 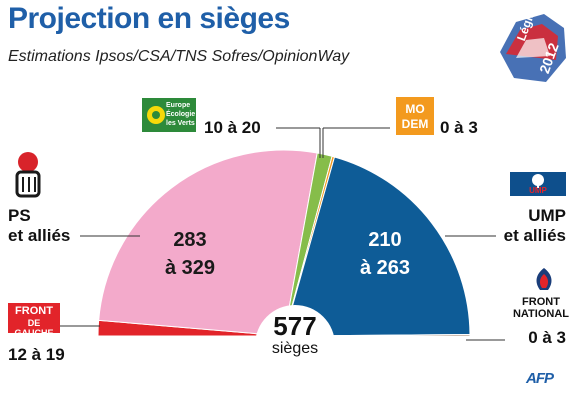 I want to click on modem-logo-line2: DEM, so click(x=415, y=124).